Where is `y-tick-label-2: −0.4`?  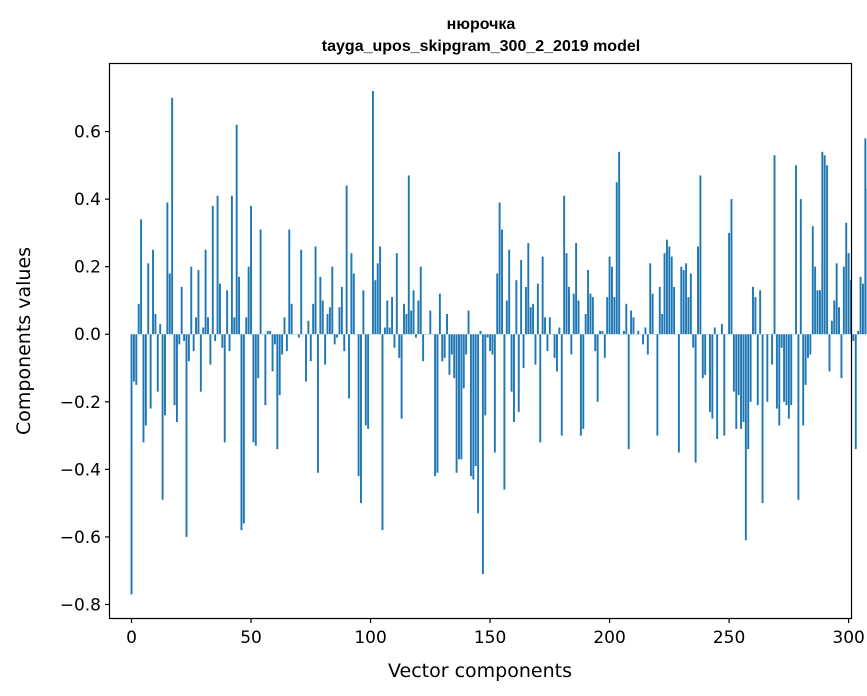 y-tick-label-2: −0.4 is located at coordinates (80, 470).